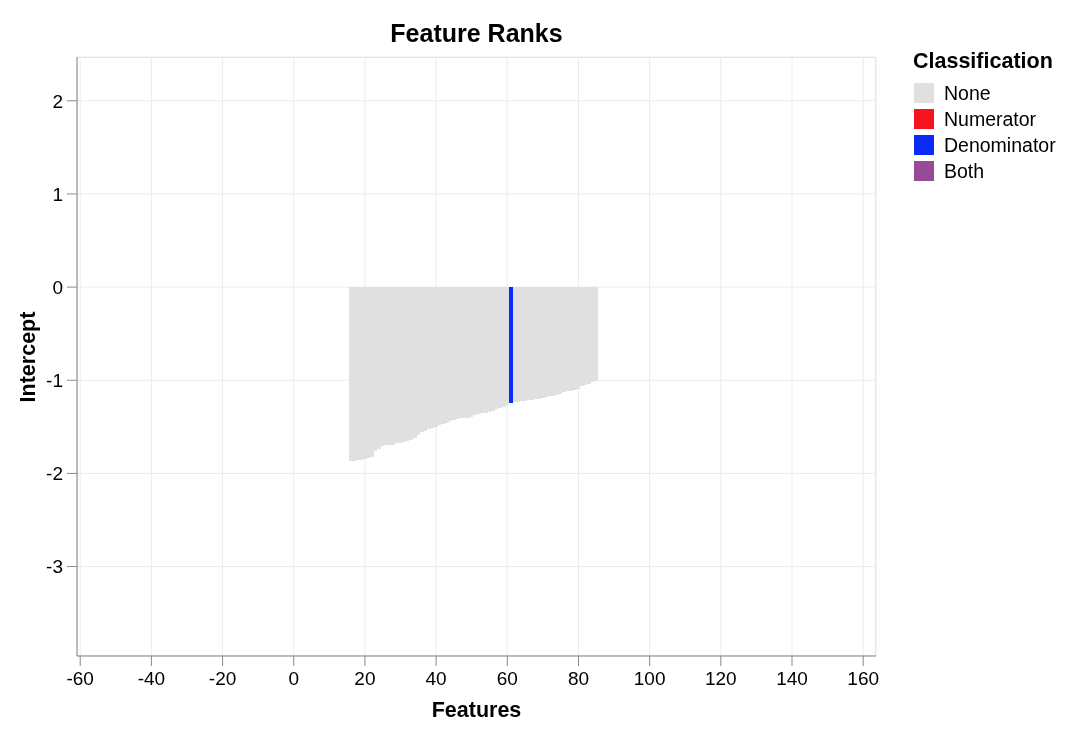 This screenshot has height=734, width=1080. Describe the element at coordinates (57, 287) in the screenshot. I see `y-tick-label: 0` at that location.